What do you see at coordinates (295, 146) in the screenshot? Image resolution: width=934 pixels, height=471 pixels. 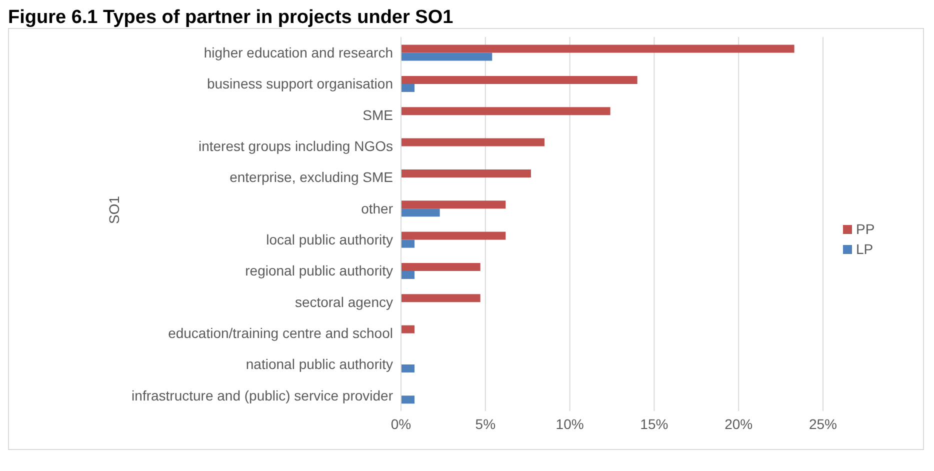 I see `y-tick-label: interest groups including NGOs` at bounding box center [295, 146].